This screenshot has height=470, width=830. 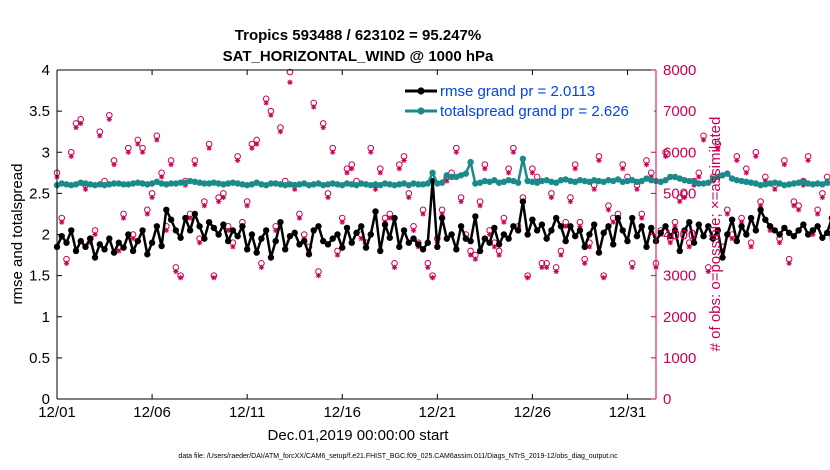 What do you see at coordinates (39, 276) in the screenshot?
I see `y-left-tick-label: 1.5` at bounding box center [39, 276].